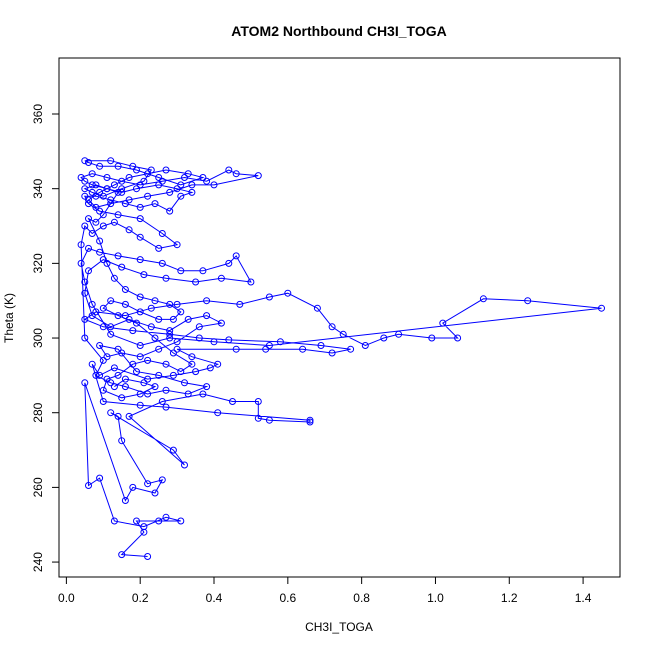 The image size is (650, 650). Describe the element at coordinates (361, 598) in the screenshot. I see `x-tick-label: 0.8` at that location.